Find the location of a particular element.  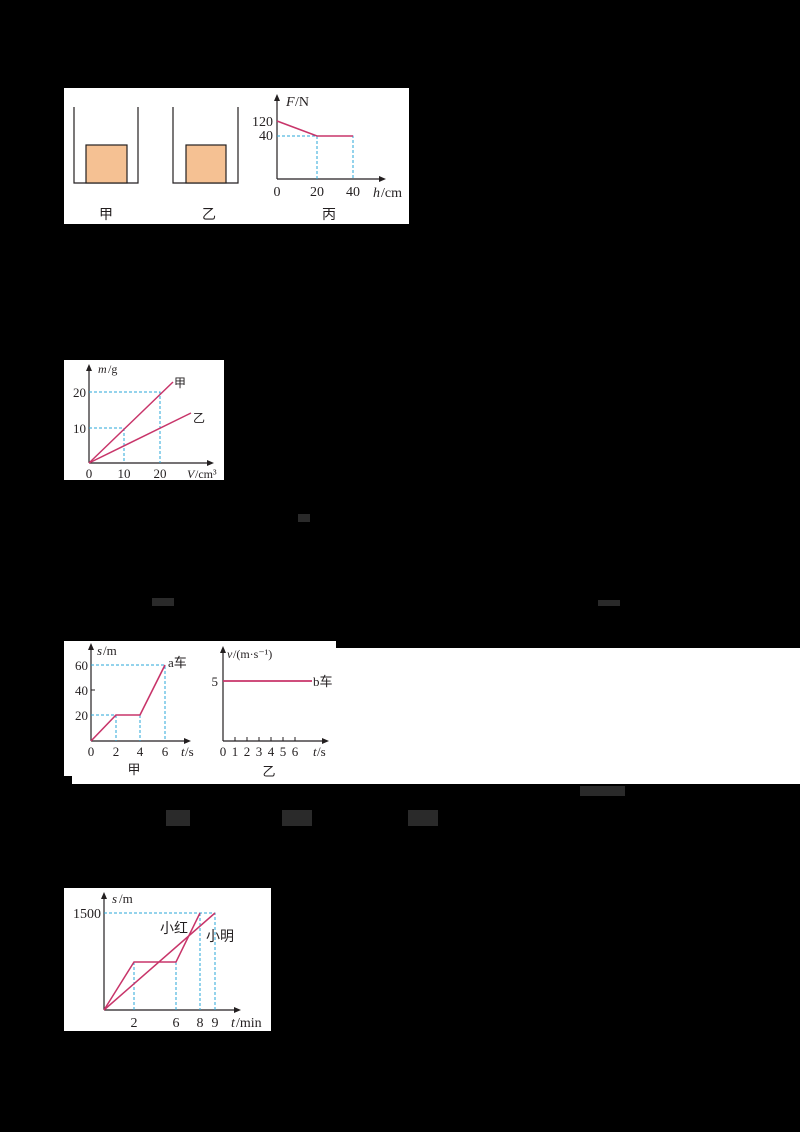

x-tick: 9 is located at coordinates (215, 1023).